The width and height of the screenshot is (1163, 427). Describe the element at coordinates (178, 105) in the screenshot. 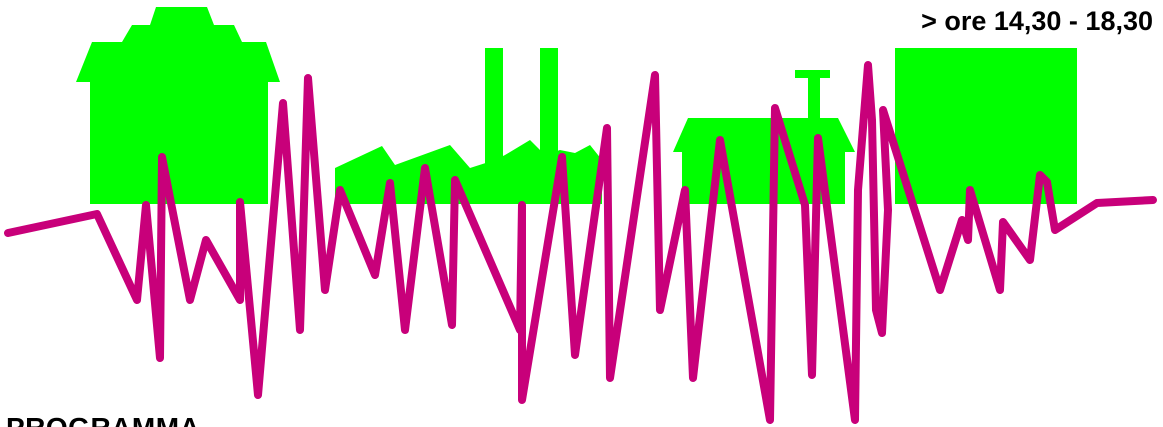

I see `house-building` at that location.